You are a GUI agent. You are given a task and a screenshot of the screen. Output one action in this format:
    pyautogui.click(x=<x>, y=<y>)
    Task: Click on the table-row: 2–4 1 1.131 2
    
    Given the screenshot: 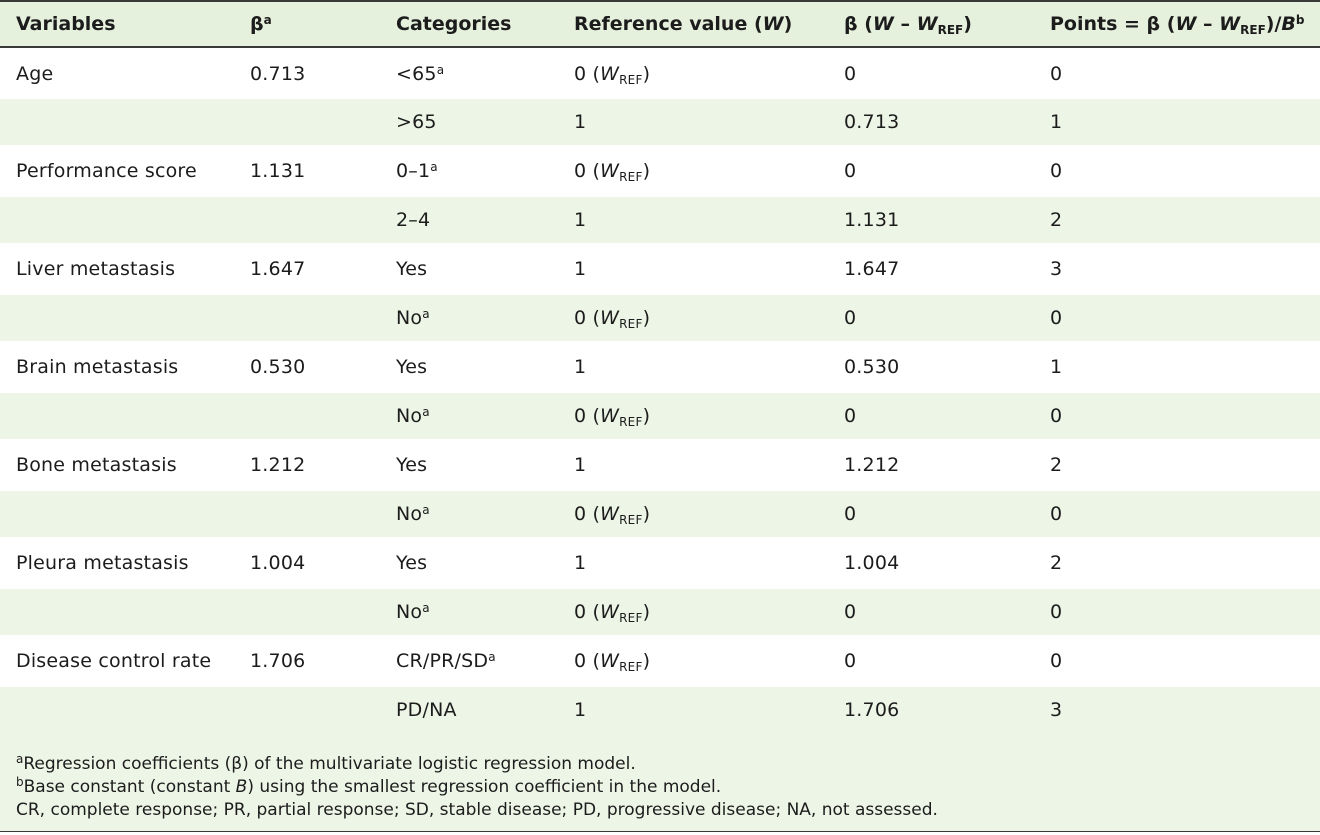 What is the action you would take?
    pyautogui.click(x=660, y=220)
    